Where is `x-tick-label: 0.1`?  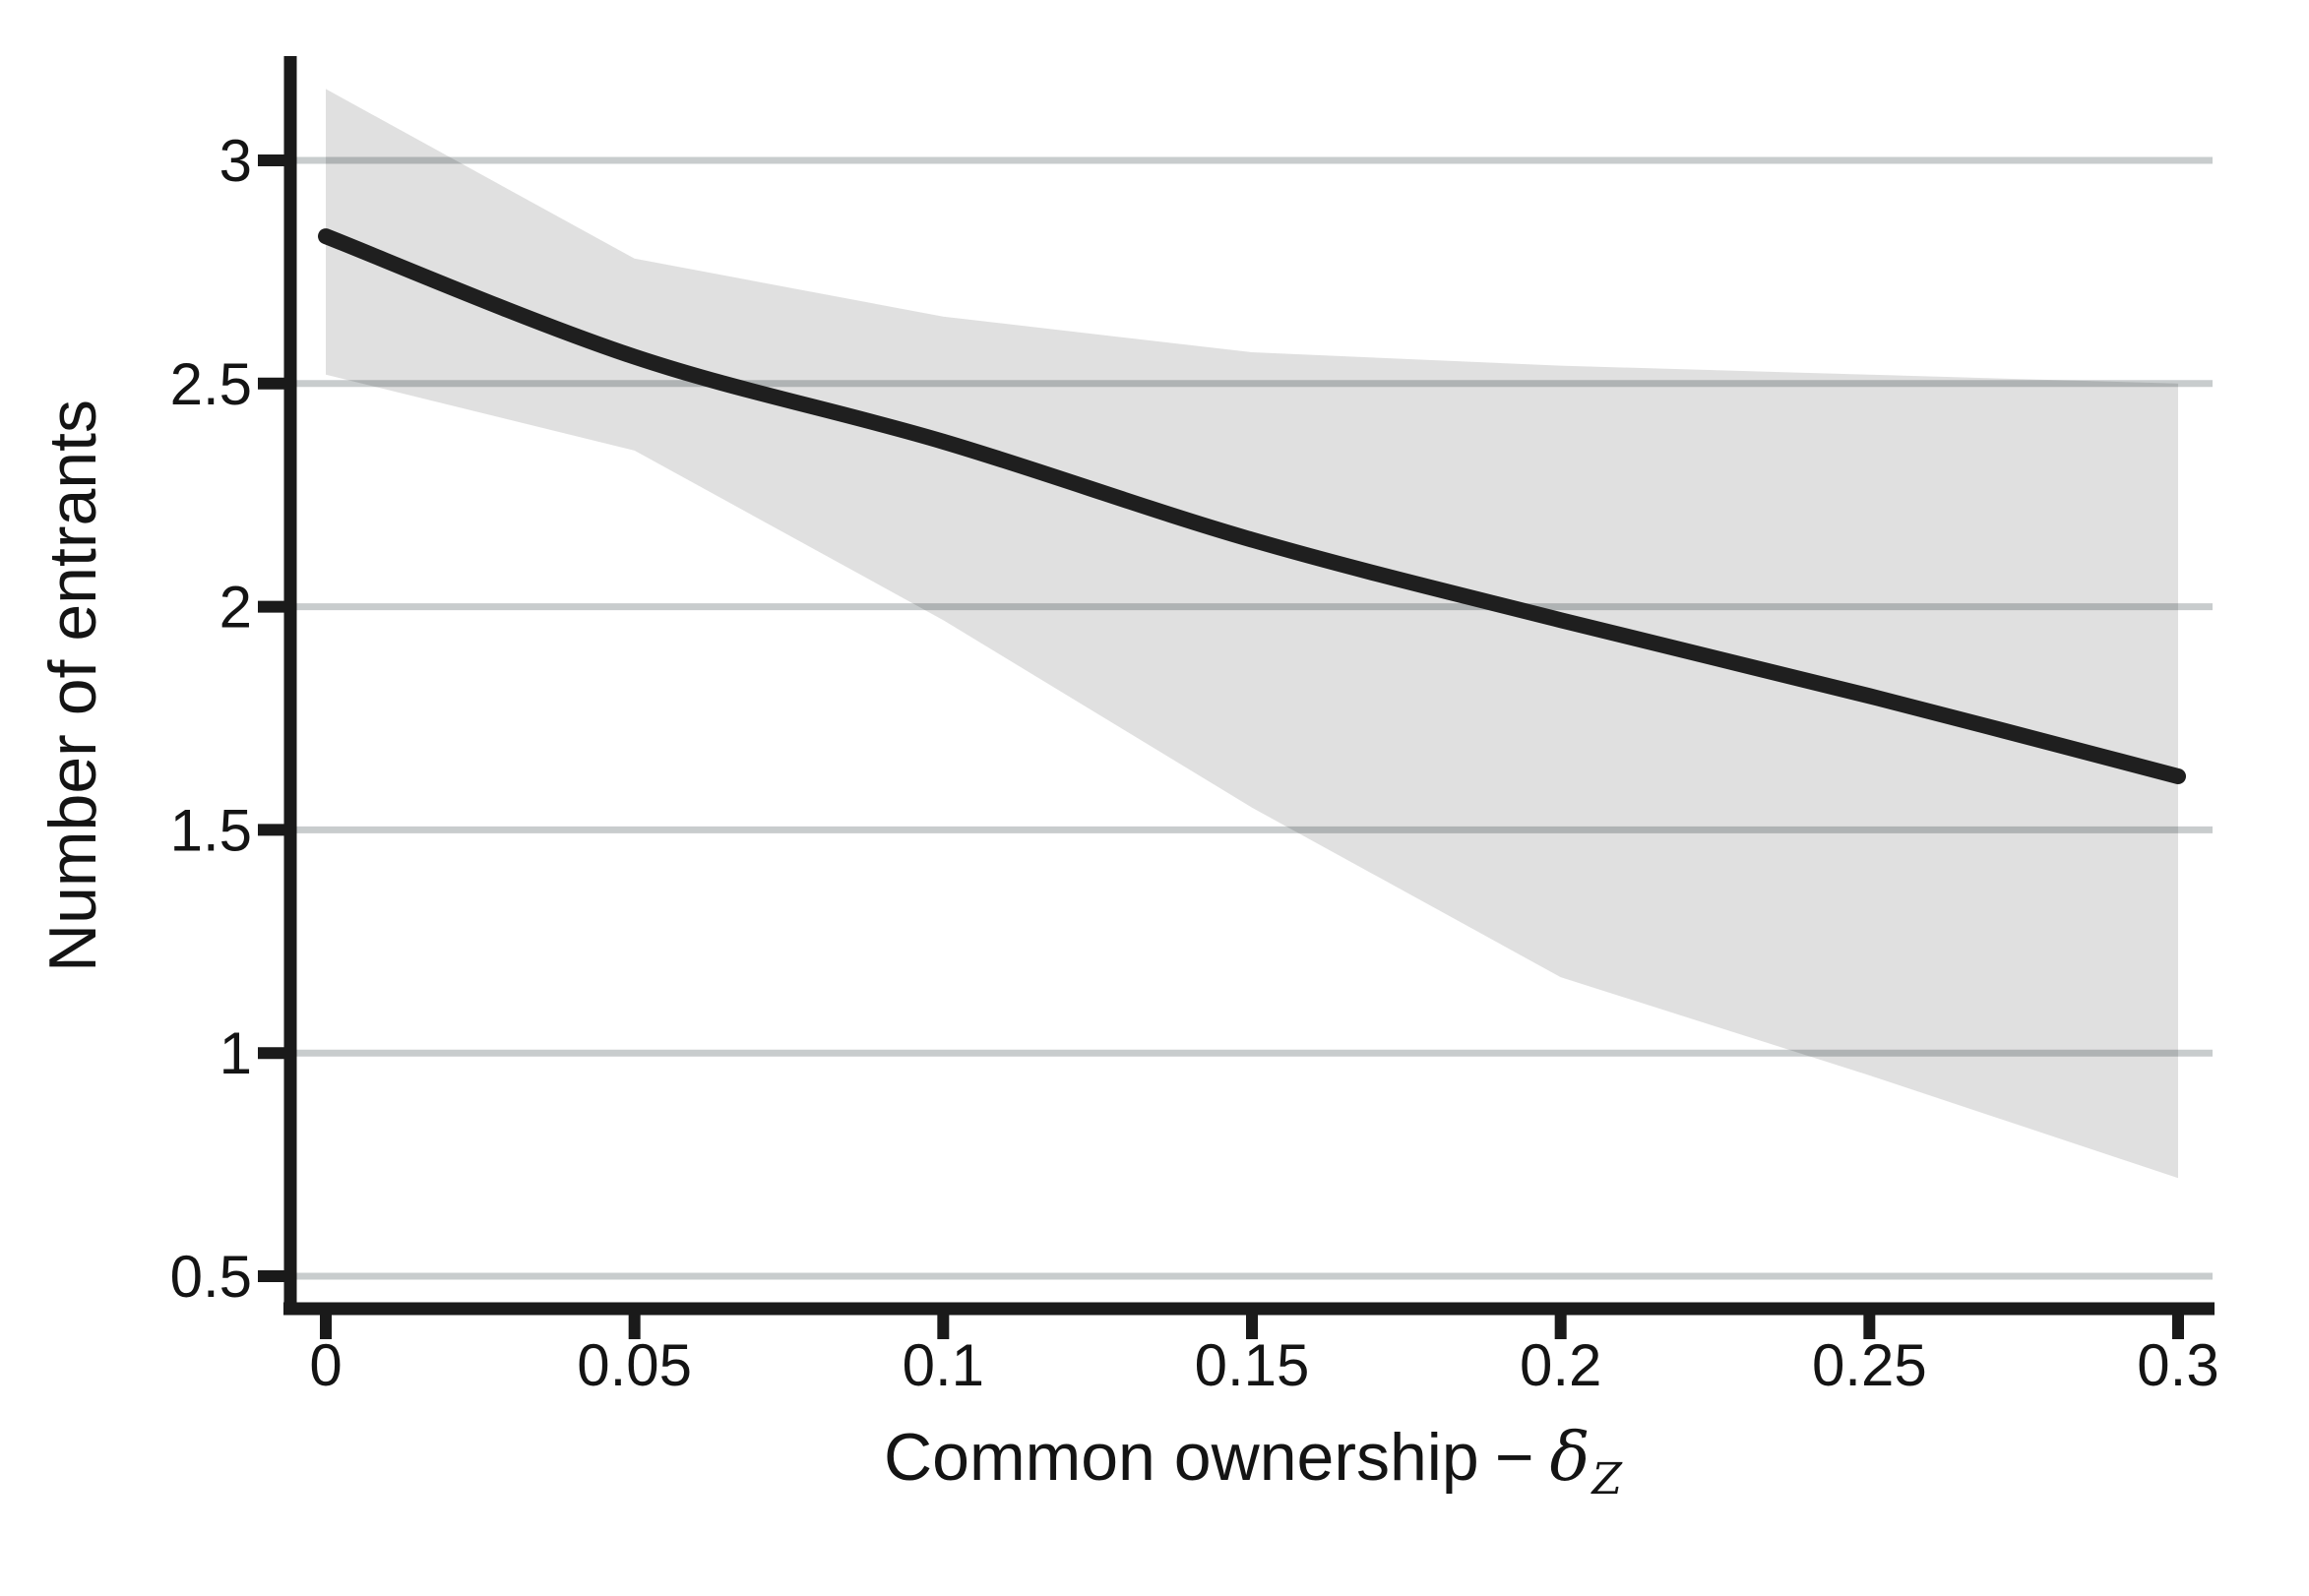
x-tick-label: 0.1 is located at coordinates (943, 1365).